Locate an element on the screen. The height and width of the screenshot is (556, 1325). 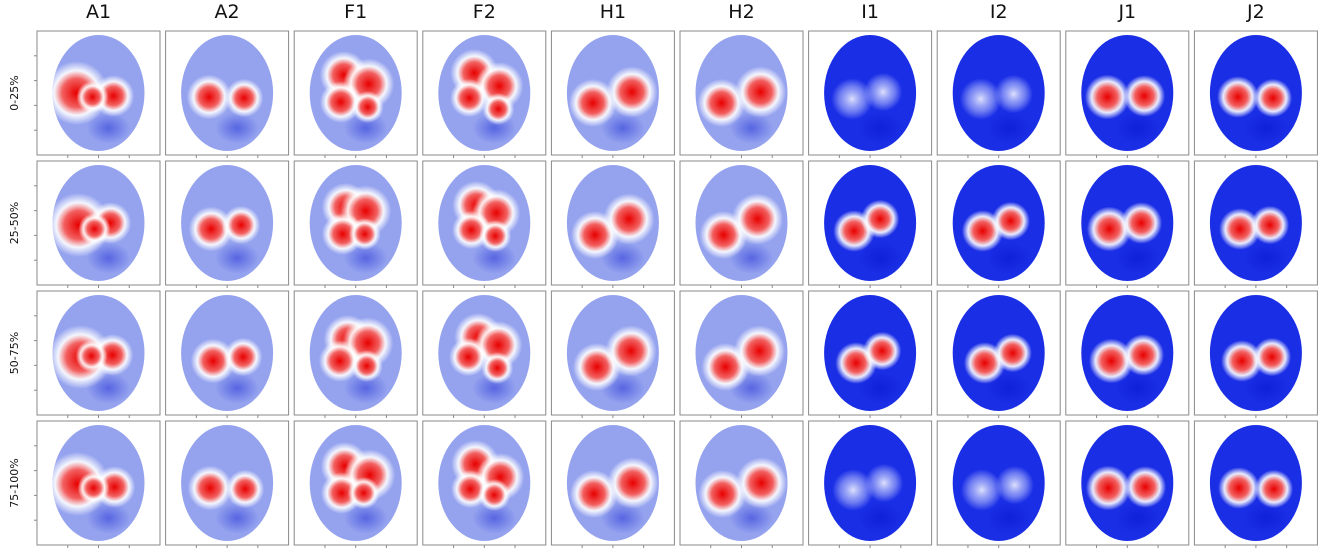
row-label: 25-50% is located at coordinates (14, 223).